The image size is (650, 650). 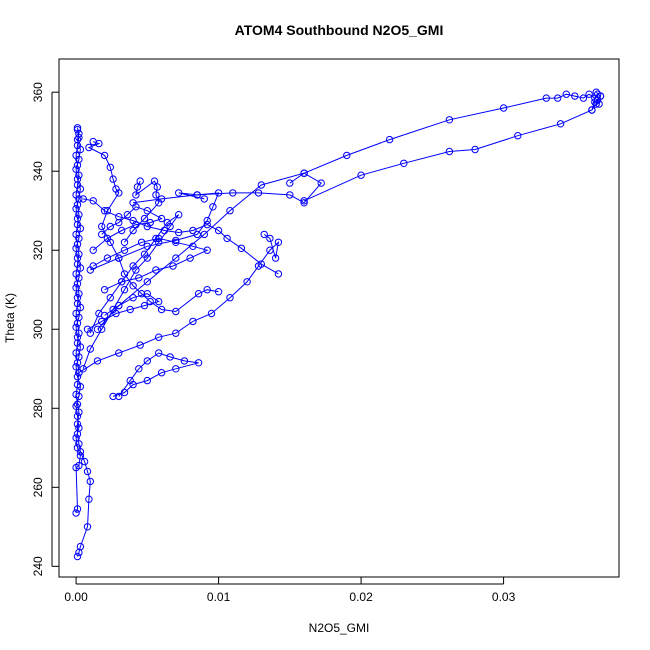 I want to click on x-axis: 0.00 0.01 0.02 0.03, so click(x=290, y=590).